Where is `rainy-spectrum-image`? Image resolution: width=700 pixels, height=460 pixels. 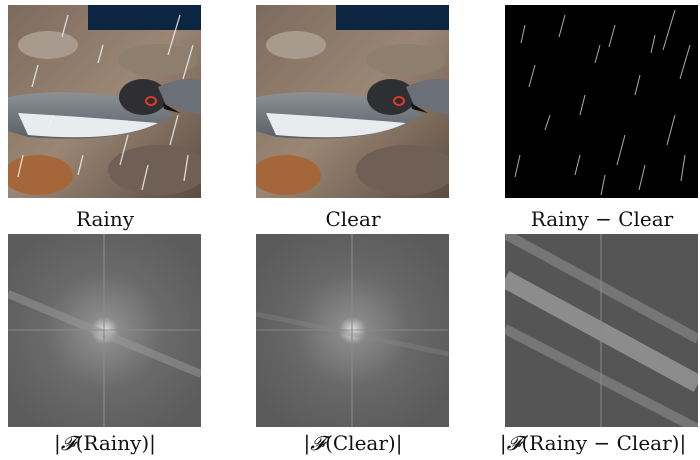 rainy-spectrum-image is located at coordinates (104, 330).